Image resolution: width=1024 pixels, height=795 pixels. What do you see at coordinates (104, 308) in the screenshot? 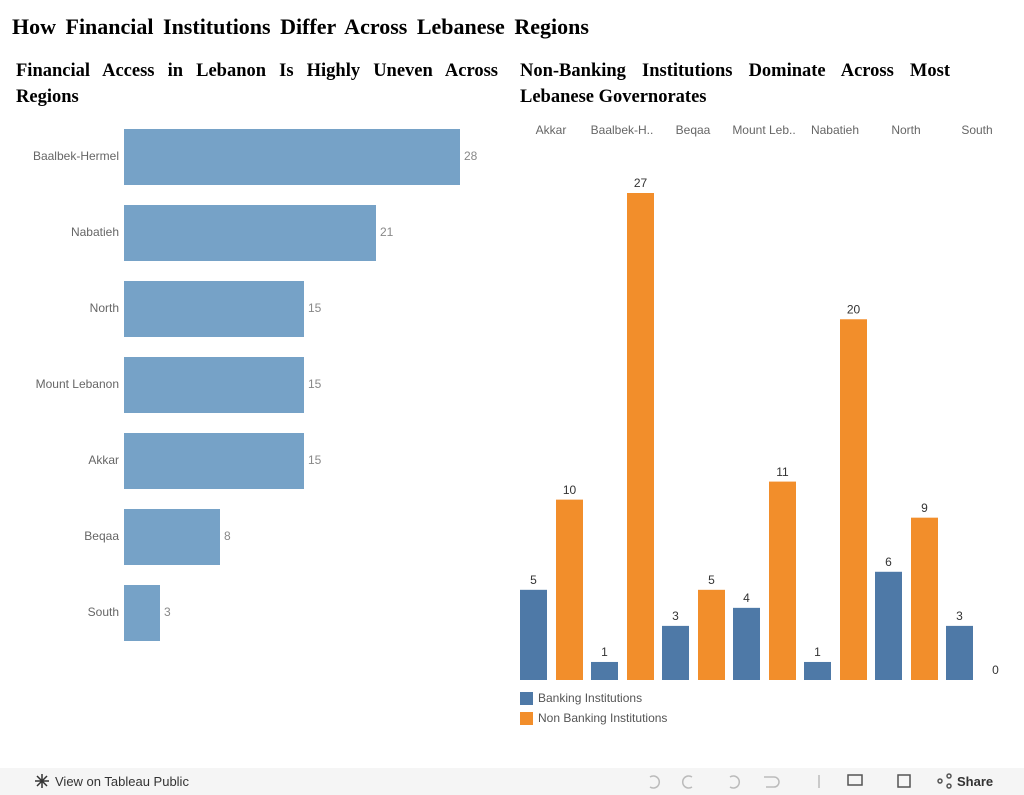
I see `y-tick-label: North` at bounding box center [104, 308].